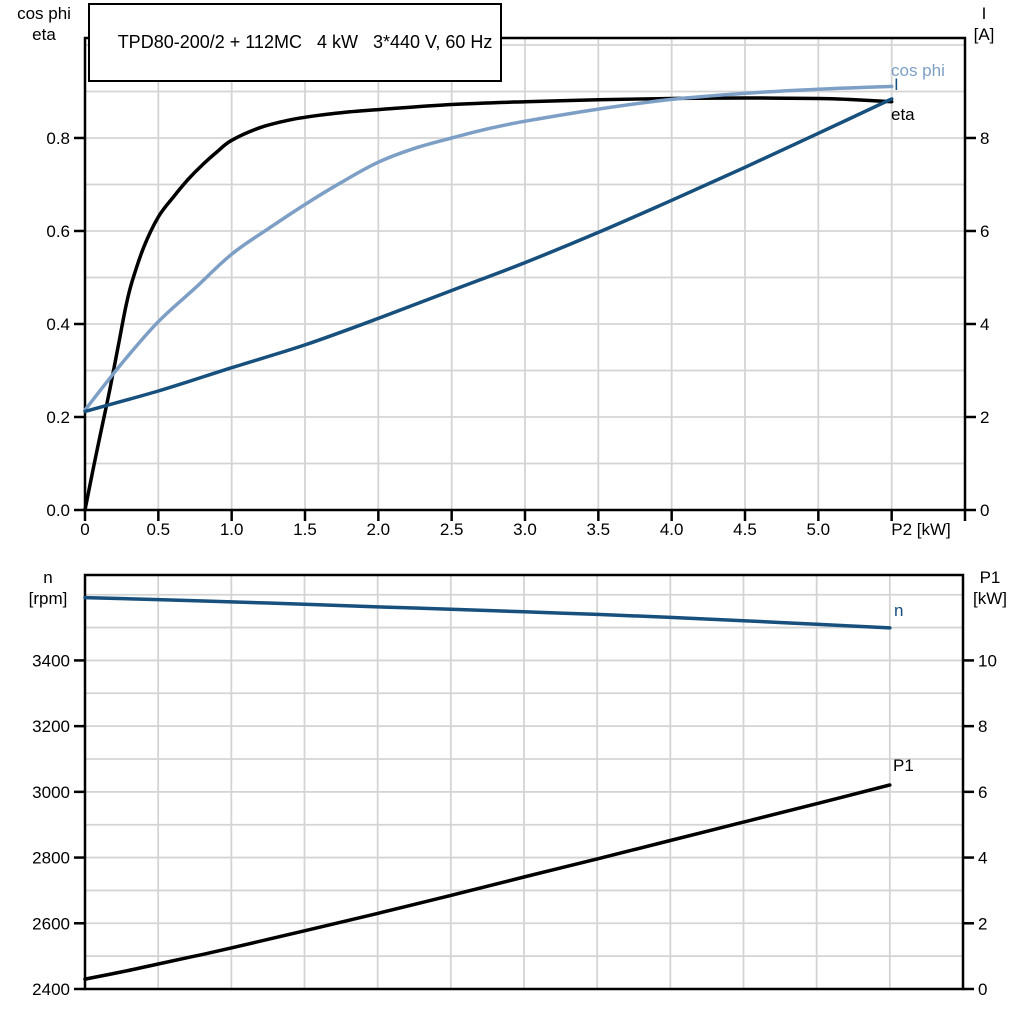  Describe the element at coordinates (44, 34) in the screenshot. I see `axis-title-eta: eta` at that location.